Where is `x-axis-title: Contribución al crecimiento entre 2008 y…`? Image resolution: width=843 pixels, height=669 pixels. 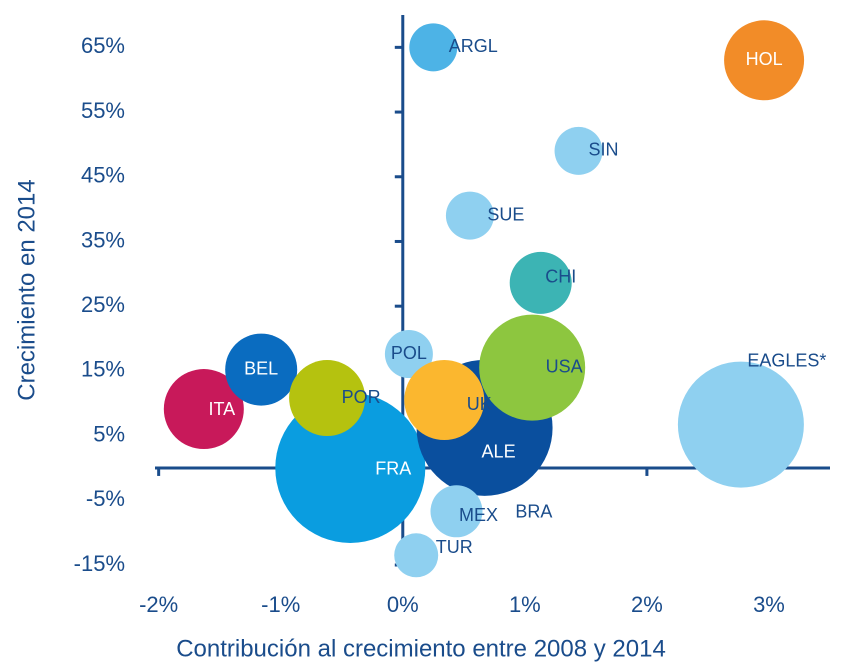
x-axis-title: Contribución al crecimiento entre 2008 y… is located at coordinates (421, 648).